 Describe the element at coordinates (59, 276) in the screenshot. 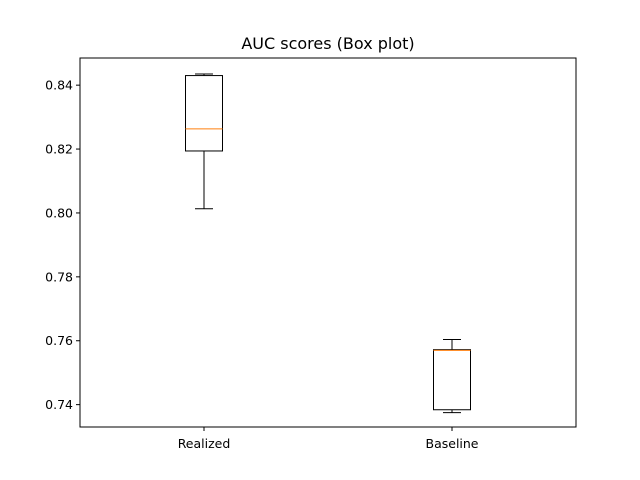

I see `y-tick-label: 0.78` at that location.